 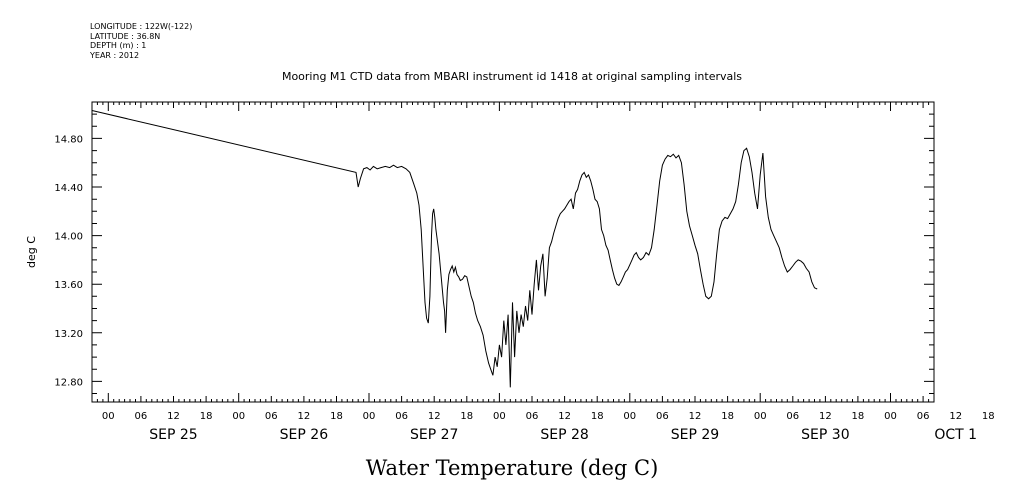 What do you see at coordinates (512, 468) in the screenshot?
I see `bottom-title: Water Temperature (deg C)` at bounding box center [512, 468].